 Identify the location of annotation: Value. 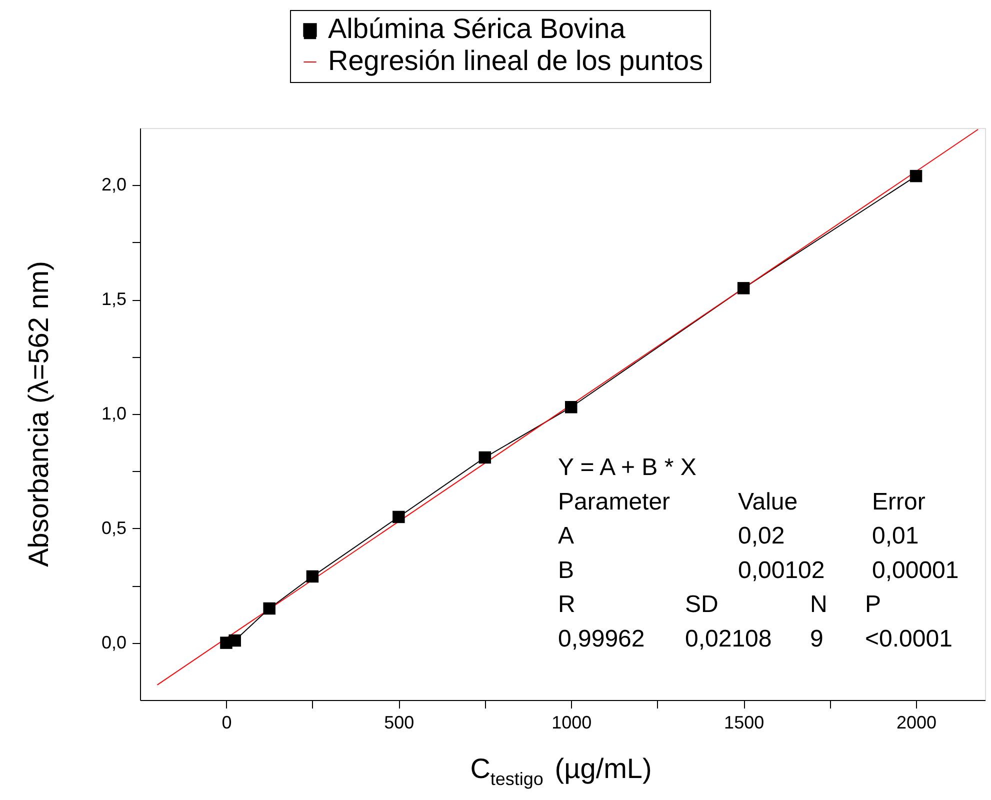
(768, 502).